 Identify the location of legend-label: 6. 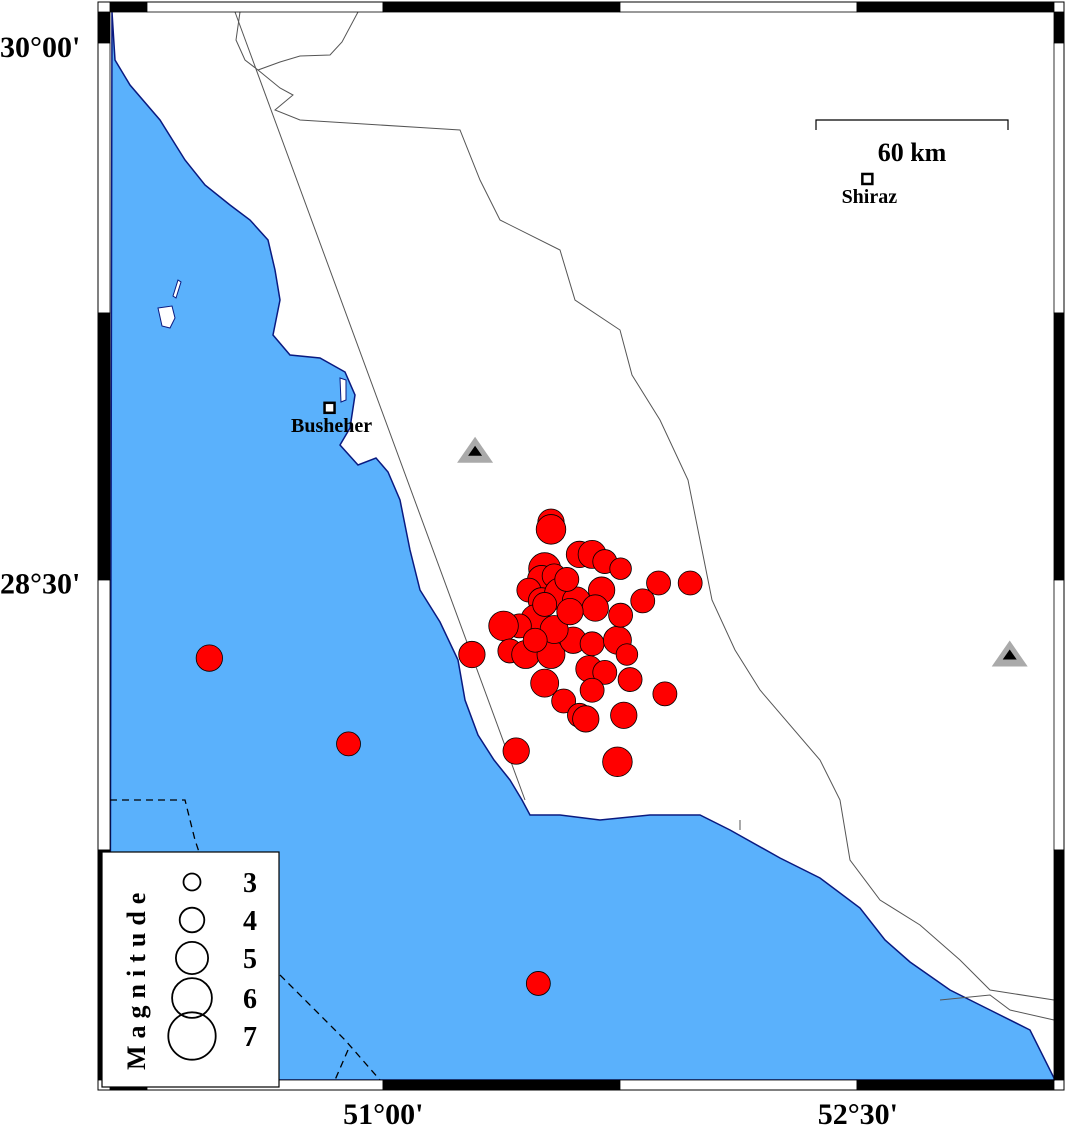
(250, 999).